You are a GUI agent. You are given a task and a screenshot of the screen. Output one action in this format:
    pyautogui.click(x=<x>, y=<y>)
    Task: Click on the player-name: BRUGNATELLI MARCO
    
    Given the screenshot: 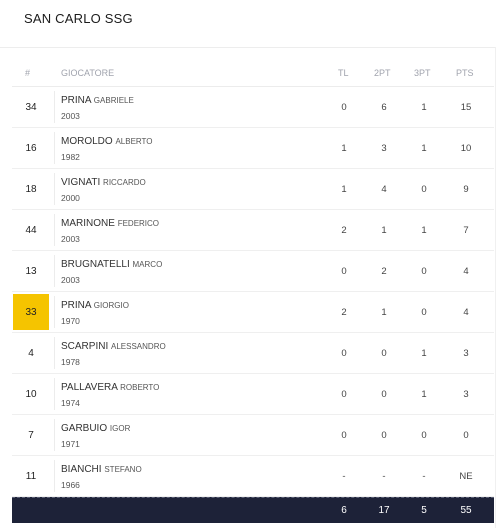 What is the action you would take?
    pyautogui.click(x=111, y=264)
    